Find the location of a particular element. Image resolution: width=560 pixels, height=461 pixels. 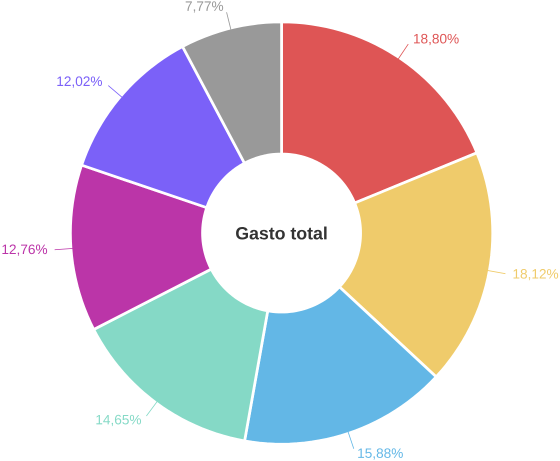

data-label: 14,65% is located at coordinates (119, 420).